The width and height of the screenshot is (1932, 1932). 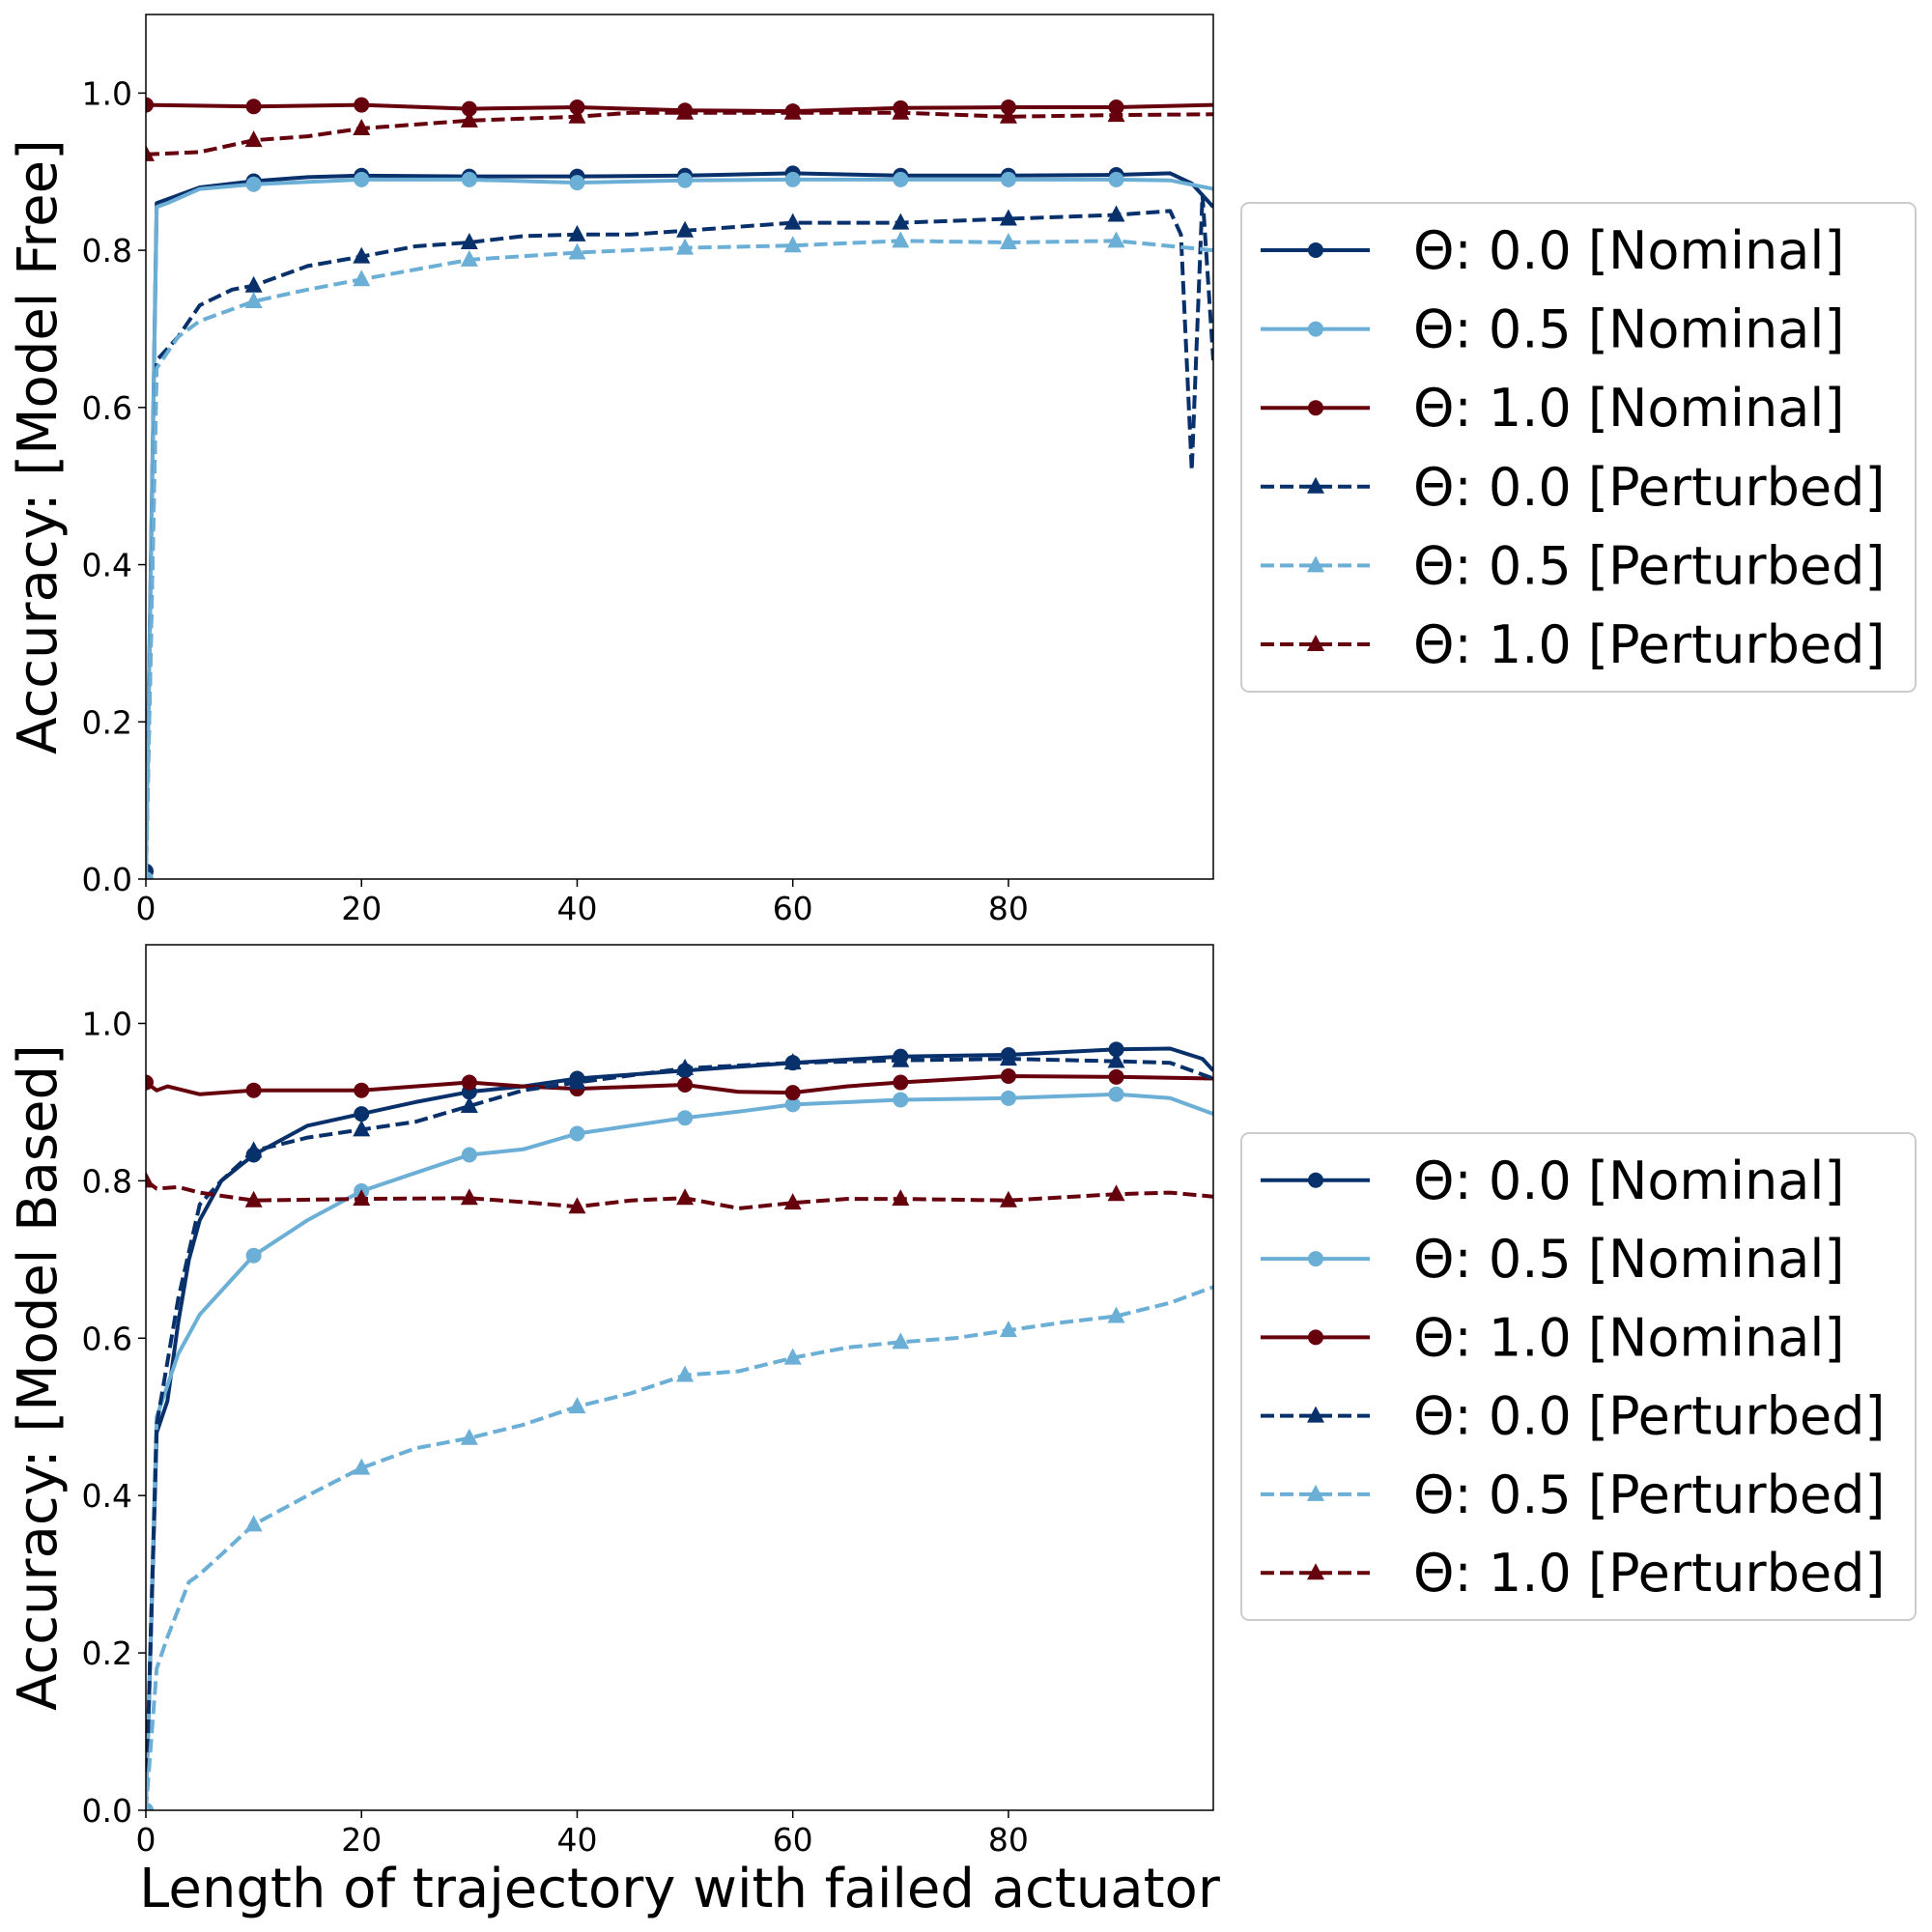 What do you see at coordinates (1573, 1573) in the screenshot?
I see `legend-item: Θ: 1.0 [Perturbed]` at bounding box center [1573, 1573].